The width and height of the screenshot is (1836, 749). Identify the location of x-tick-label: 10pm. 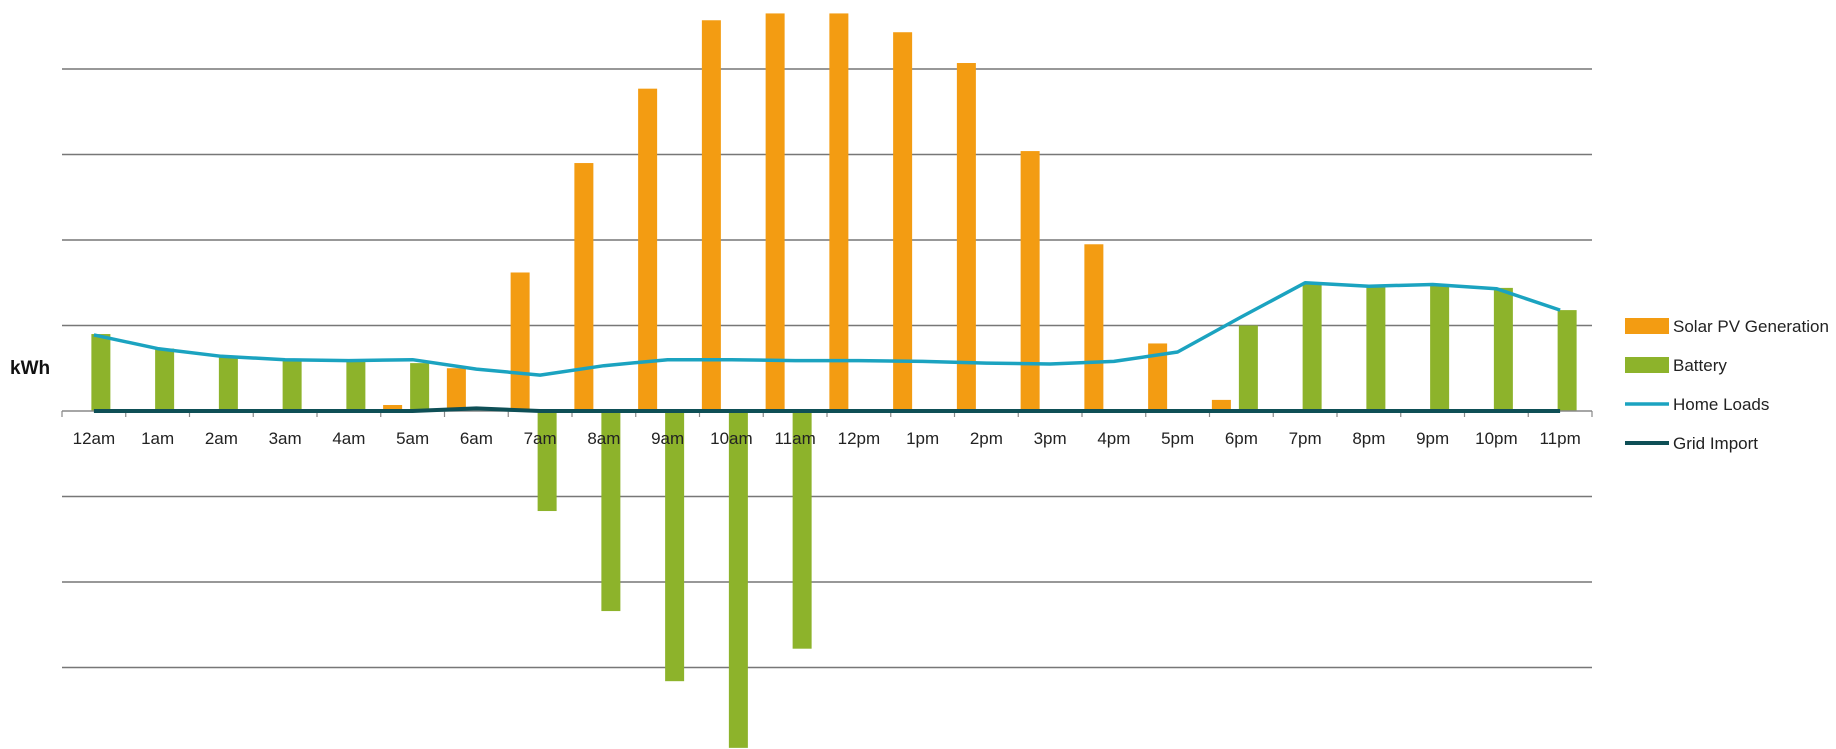
(1496, 438).